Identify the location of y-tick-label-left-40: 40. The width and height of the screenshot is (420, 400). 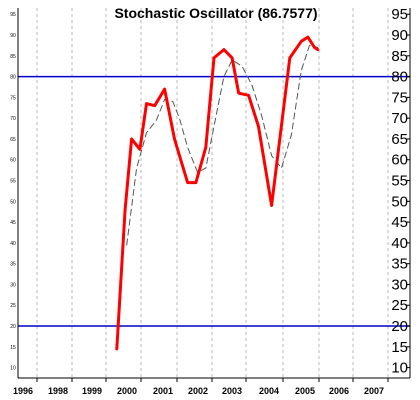
(13, 244).